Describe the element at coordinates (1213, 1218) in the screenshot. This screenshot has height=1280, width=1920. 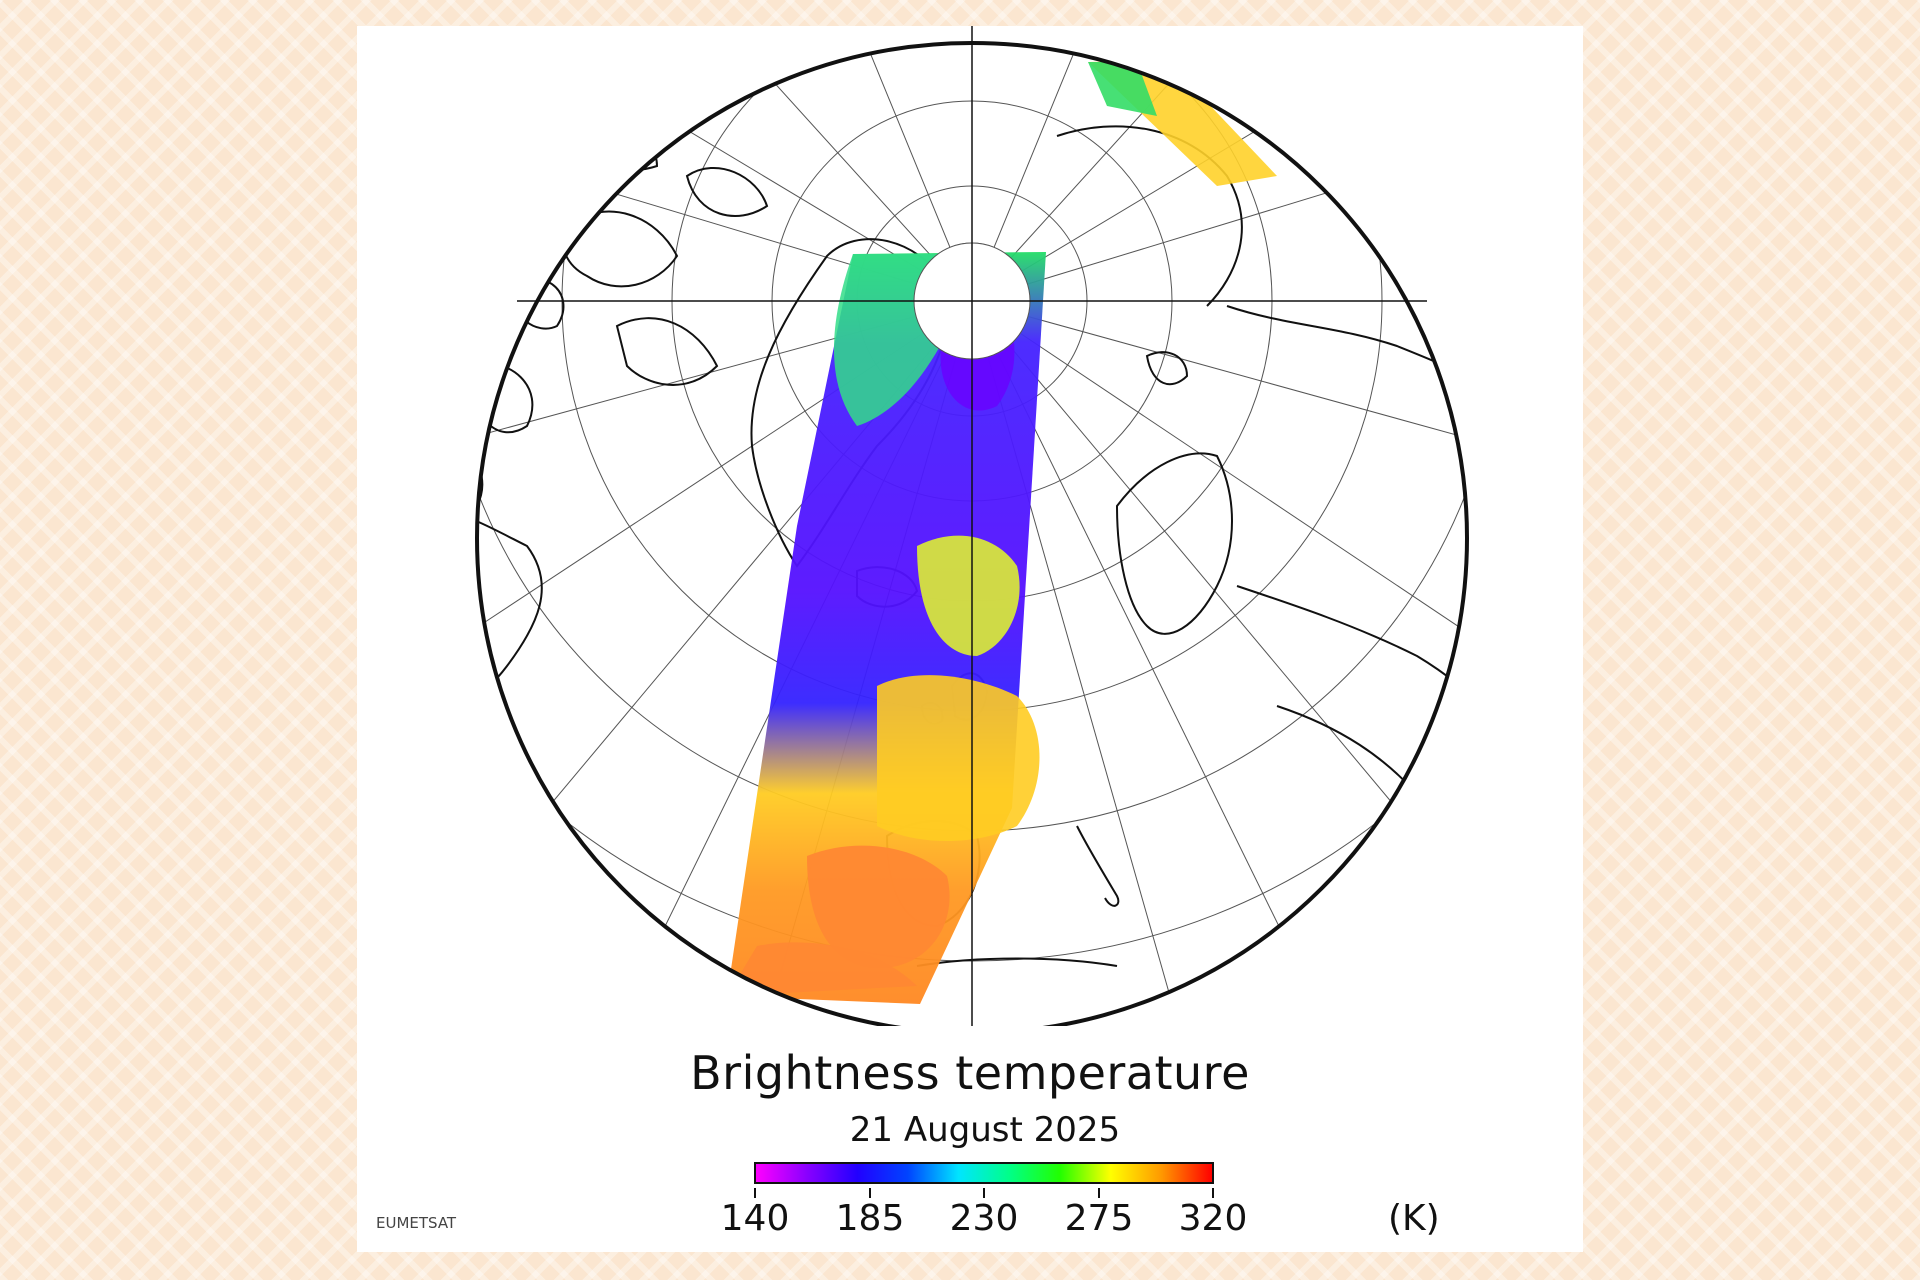
I see `colorbar-tick-label-320: 320` at that location.